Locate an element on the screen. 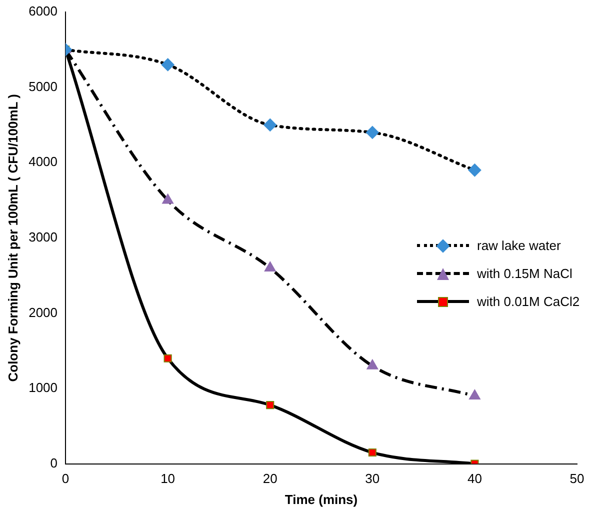  legend-label: with 0.01M CaCl2 is located at coordinates (528, 302).